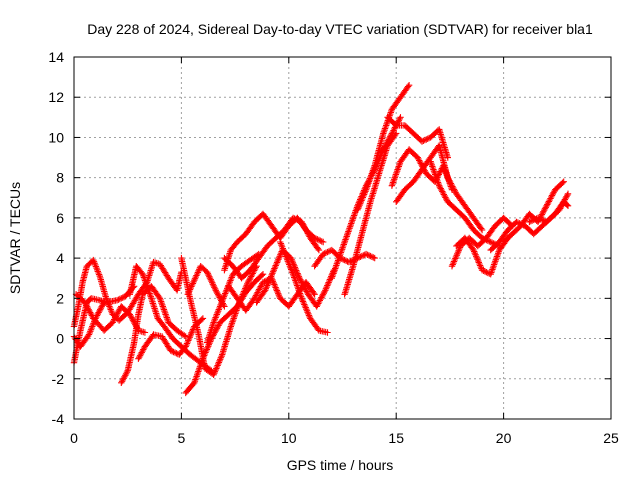  What do you see at coordinates (396, 438) in the screenshot?
I see `x-tick-label: 15` at bounding box center [396, 438].